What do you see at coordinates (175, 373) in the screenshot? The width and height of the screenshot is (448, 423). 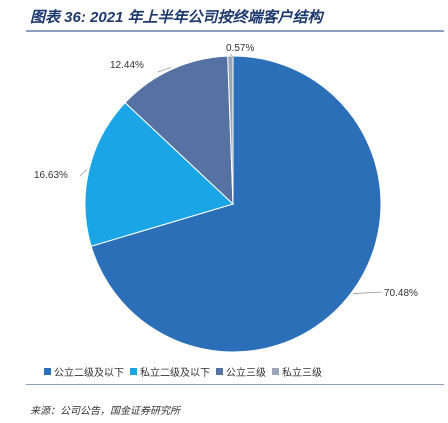 I see `legend-label-2: 私立二级及以下` at bounding box center [175, 373].